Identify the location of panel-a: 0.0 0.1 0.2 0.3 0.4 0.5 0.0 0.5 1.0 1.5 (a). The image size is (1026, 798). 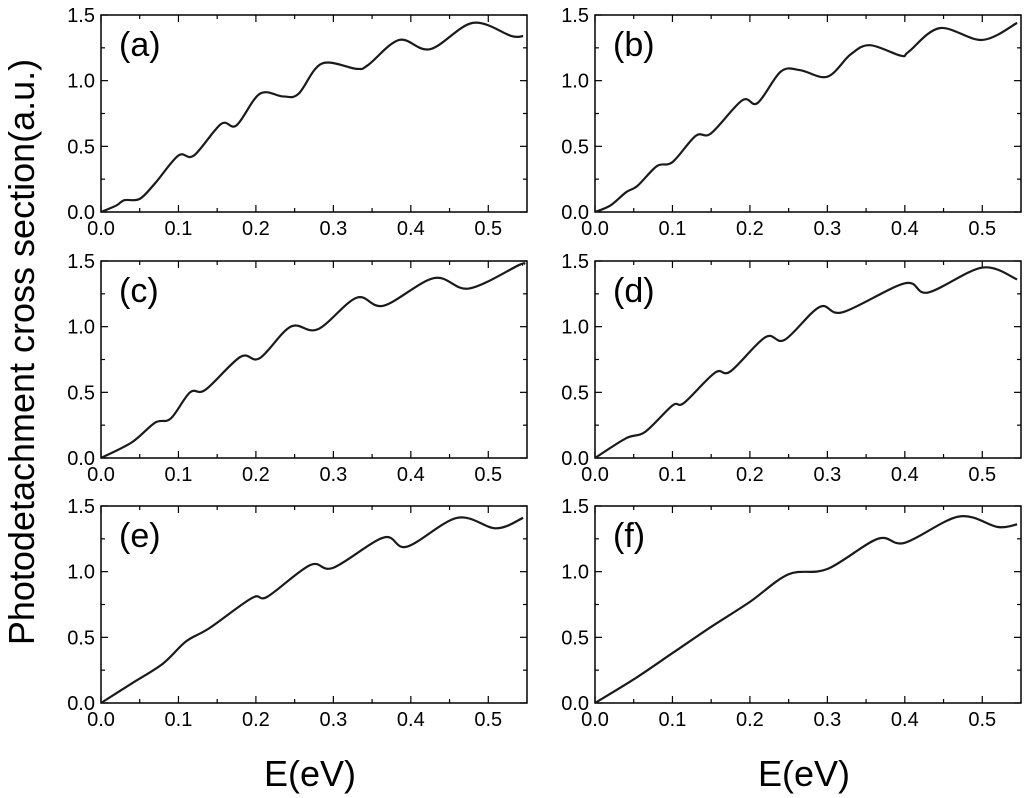
(297, 122).